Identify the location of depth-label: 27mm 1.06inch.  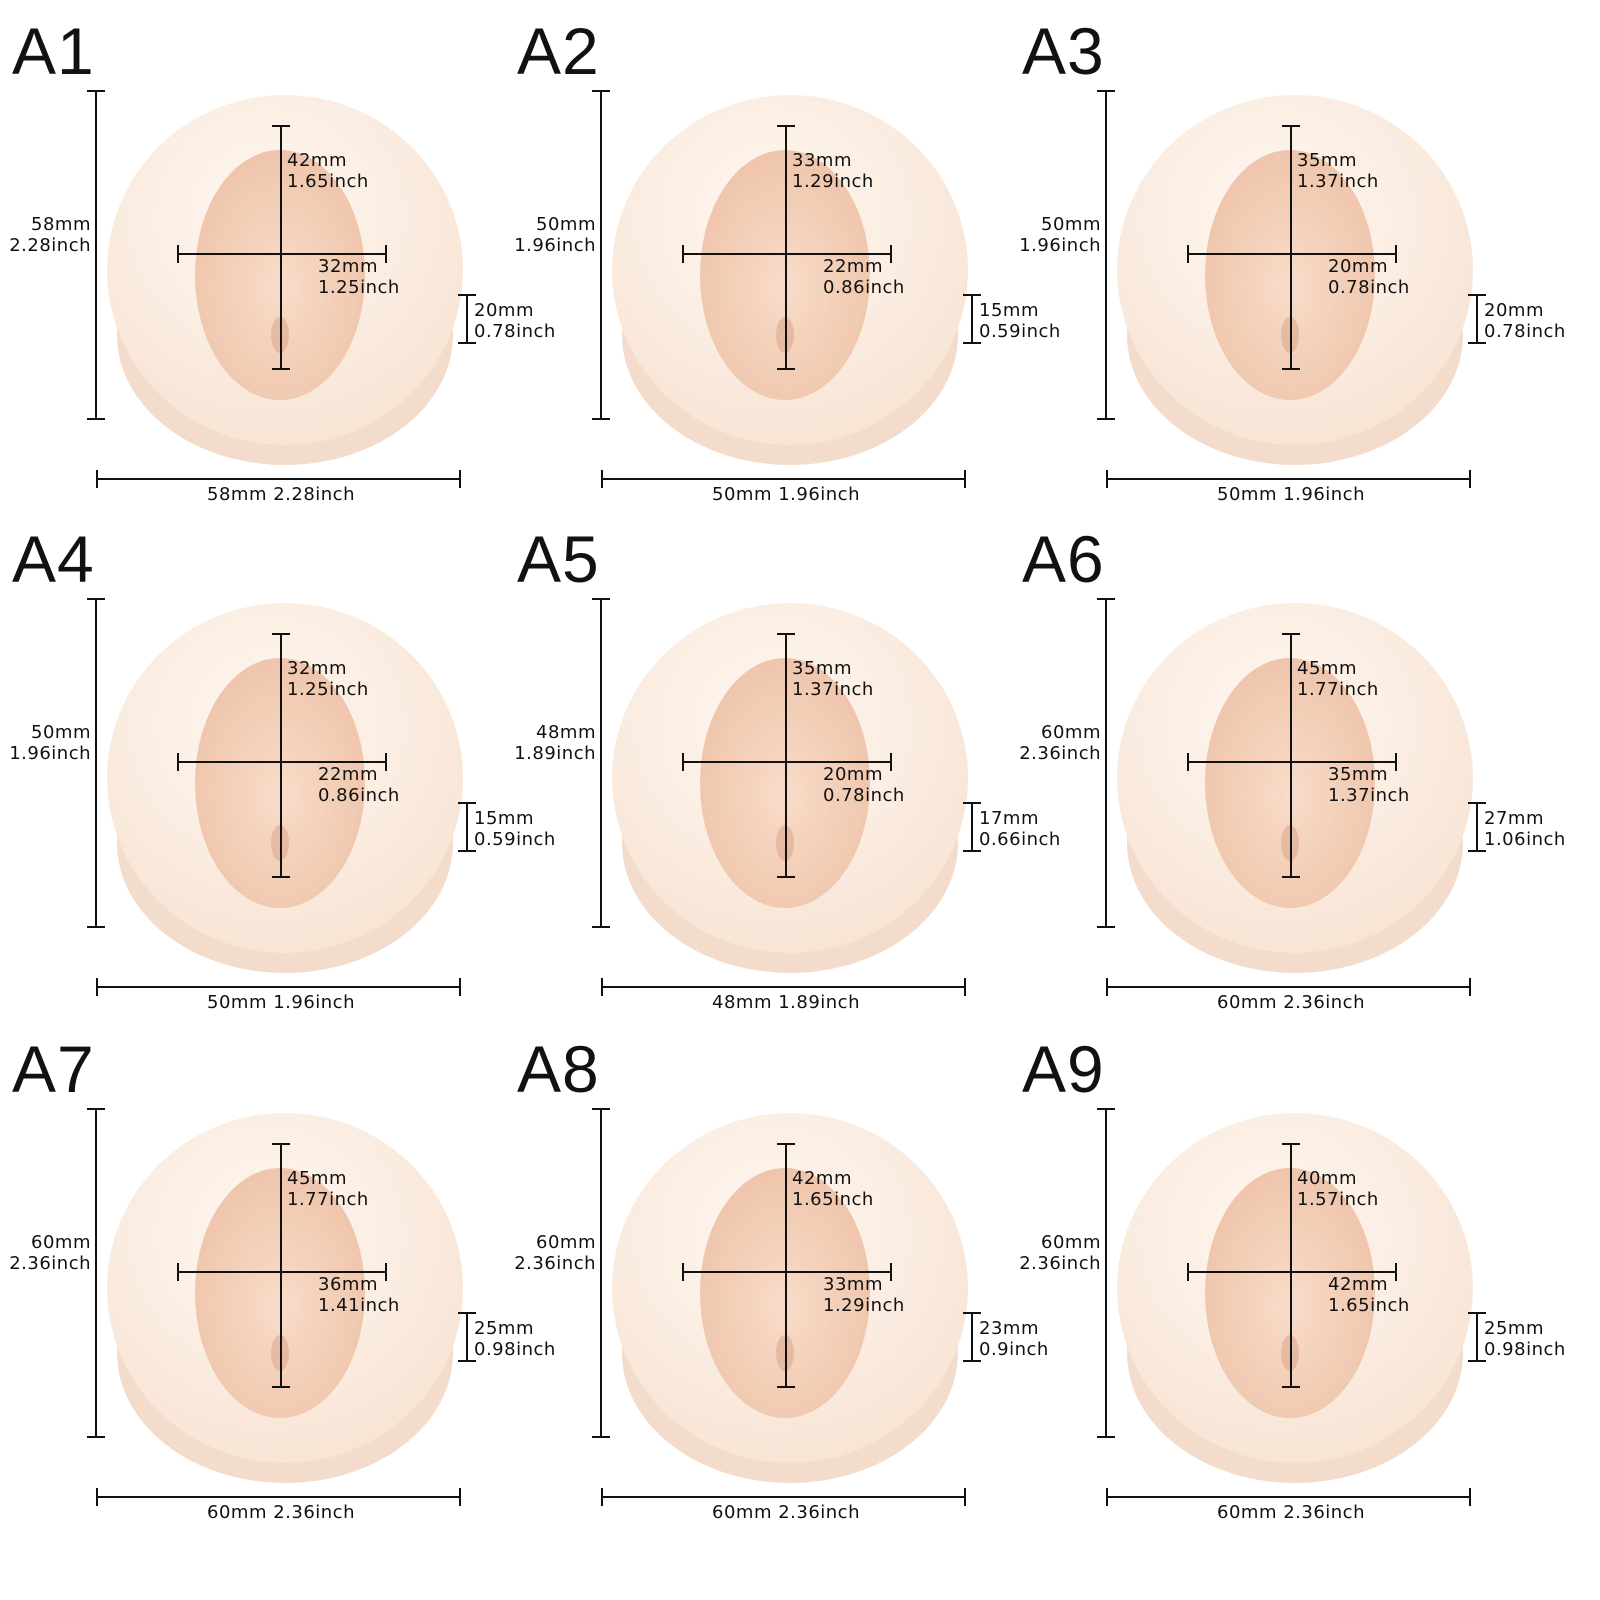
(1525, 829).